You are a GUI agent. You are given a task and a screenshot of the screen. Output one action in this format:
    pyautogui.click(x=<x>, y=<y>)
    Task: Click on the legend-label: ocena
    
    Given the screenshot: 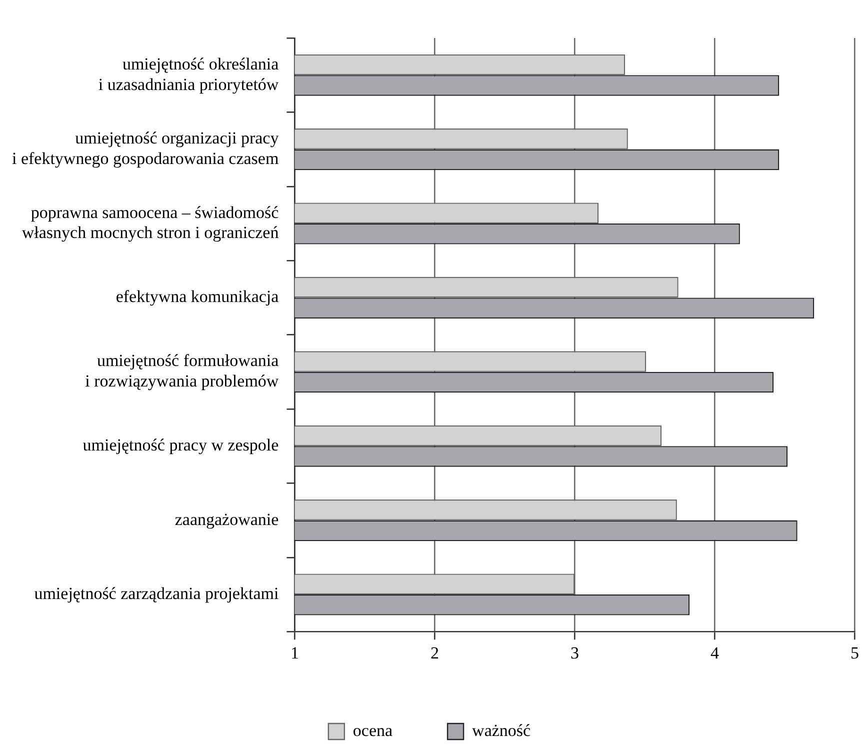 What is the action you would take?
    pyautogui.click(x=373, y=730)
    